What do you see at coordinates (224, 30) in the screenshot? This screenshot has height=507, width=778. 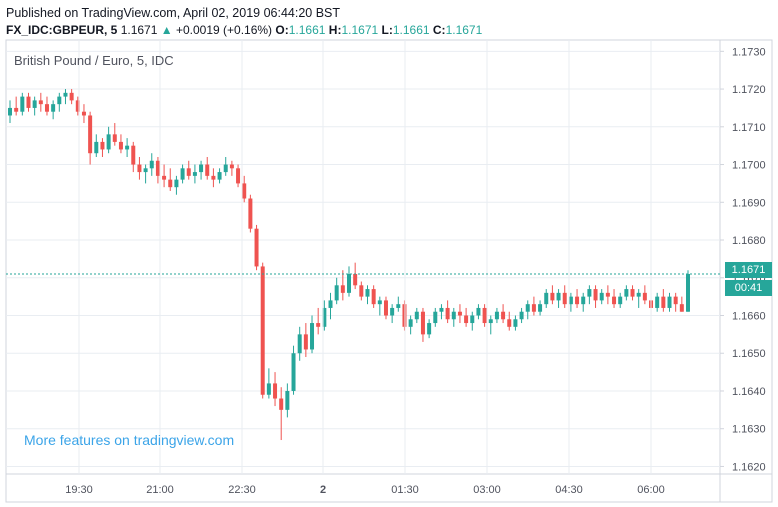 I see `change-value: +0.0019 (+0.16%)` at bounding box center [224, 30].